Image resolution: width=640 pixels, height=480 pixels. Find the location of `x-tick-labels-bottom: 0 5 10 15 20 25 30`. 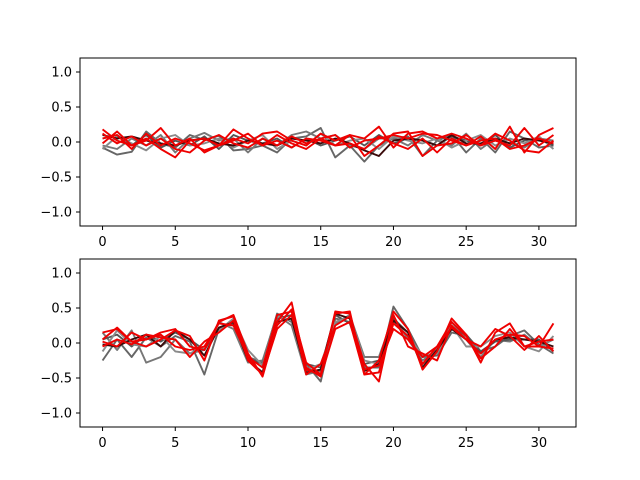

x-tick-labels-bottom: 0 5 10 15 20 25 30 is located at coordinates (322, 443).